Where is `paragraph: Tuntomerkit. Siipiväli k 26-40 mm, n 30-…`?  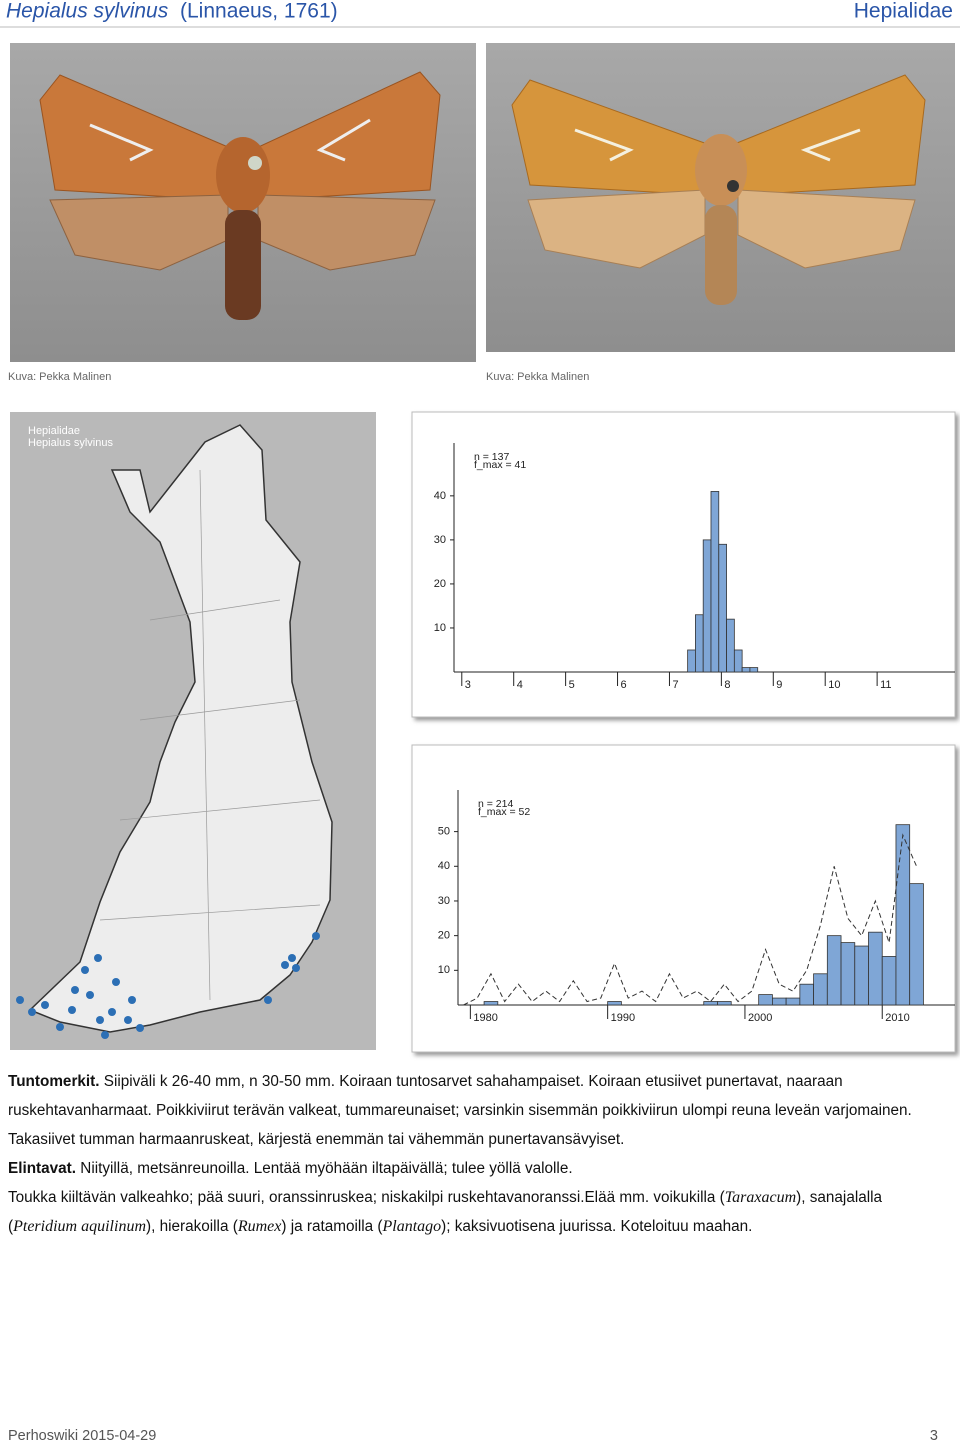
paragraph: Tuntomerkit. Siipiväli k 26-40 mm, n 30-… is located at coordinates (481, 1110).